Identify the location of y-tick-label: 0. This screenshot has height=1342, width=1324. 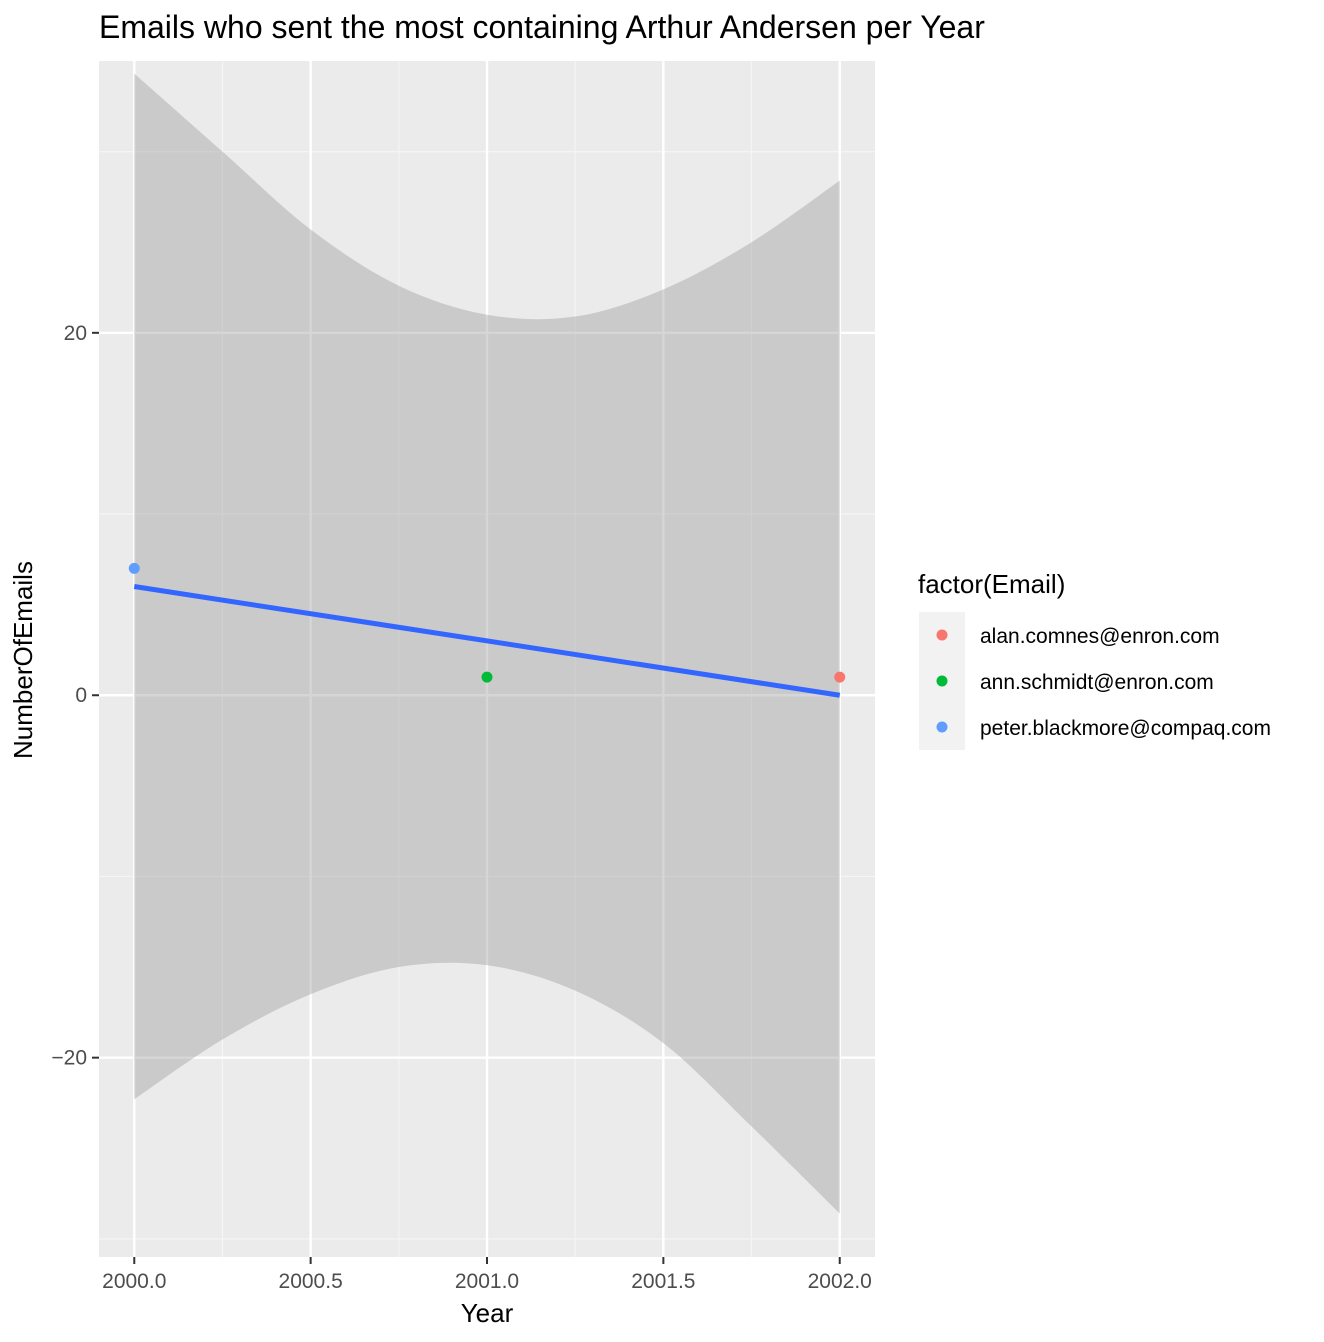
(81, 695).